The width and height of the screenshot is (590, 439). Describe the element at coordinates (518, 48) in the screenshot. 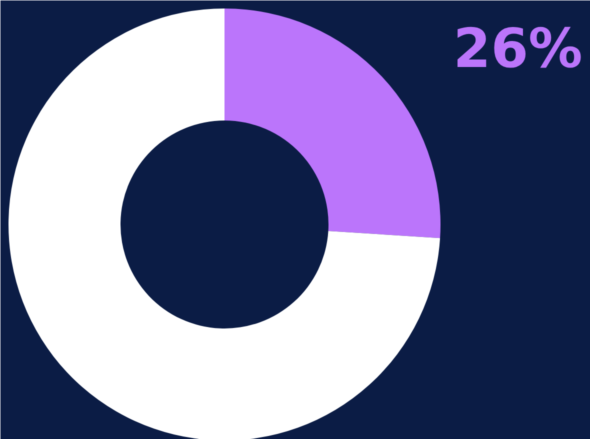

I see `data-label: 26%` at that location.